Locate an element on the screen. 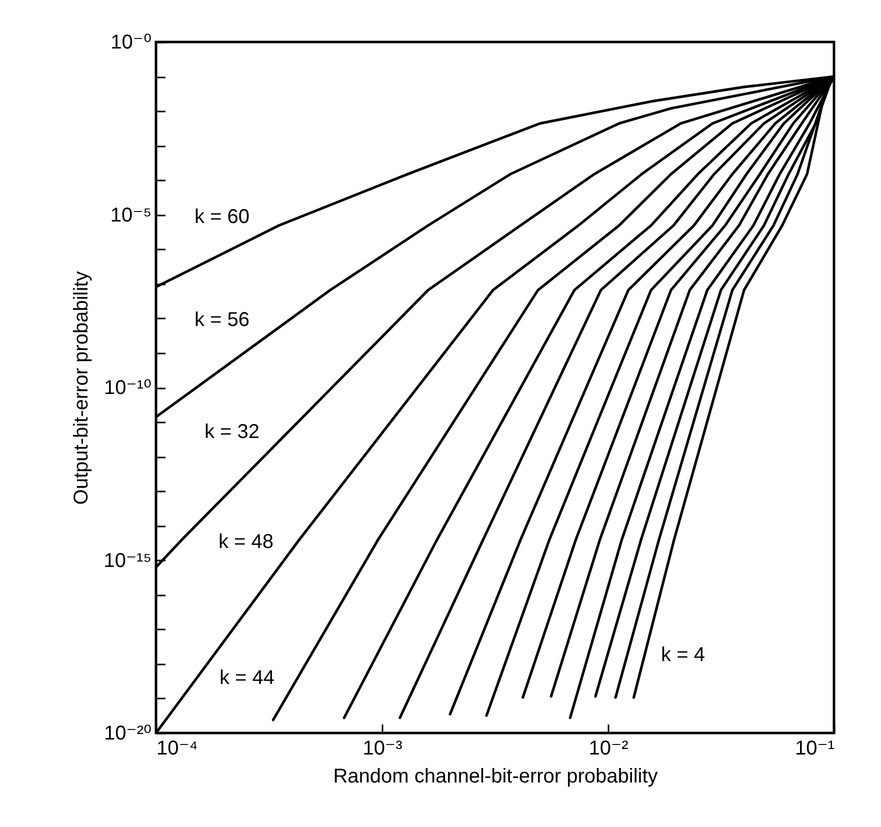  annotation: k = 60 is located at coordinates (222, 217).